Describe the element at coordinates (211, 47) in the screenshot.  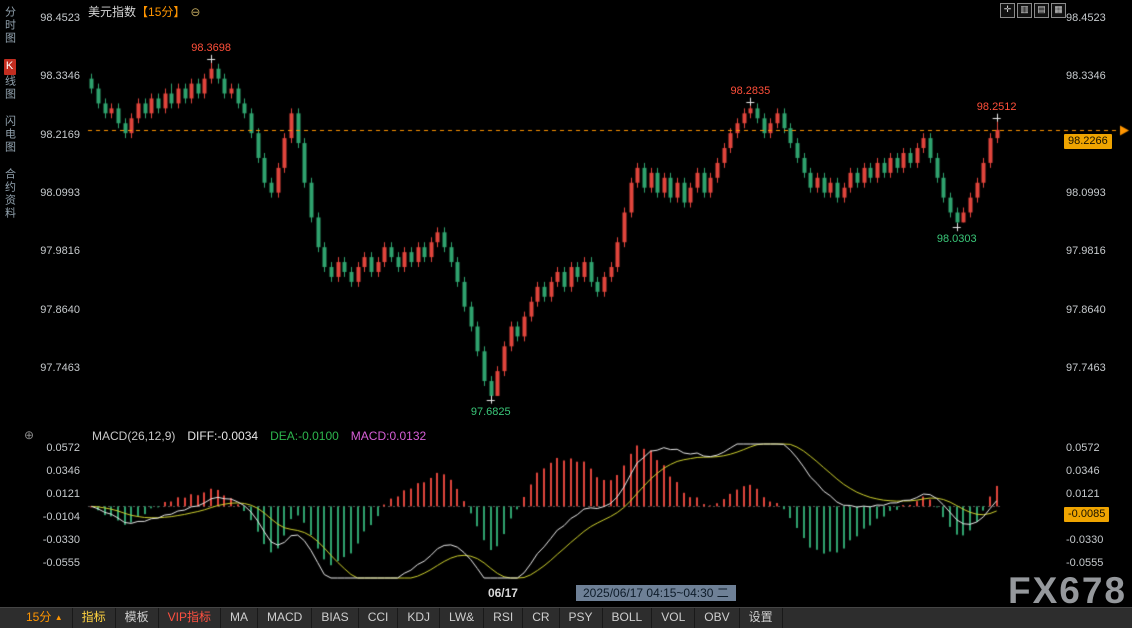
I see `price-annotation-high: 98.3698` at that location.